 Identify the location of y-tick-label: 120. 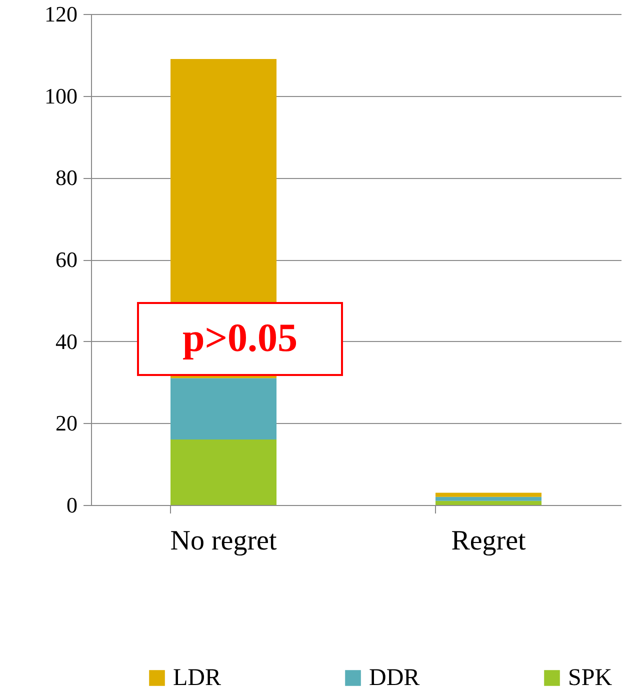
(61, 14).